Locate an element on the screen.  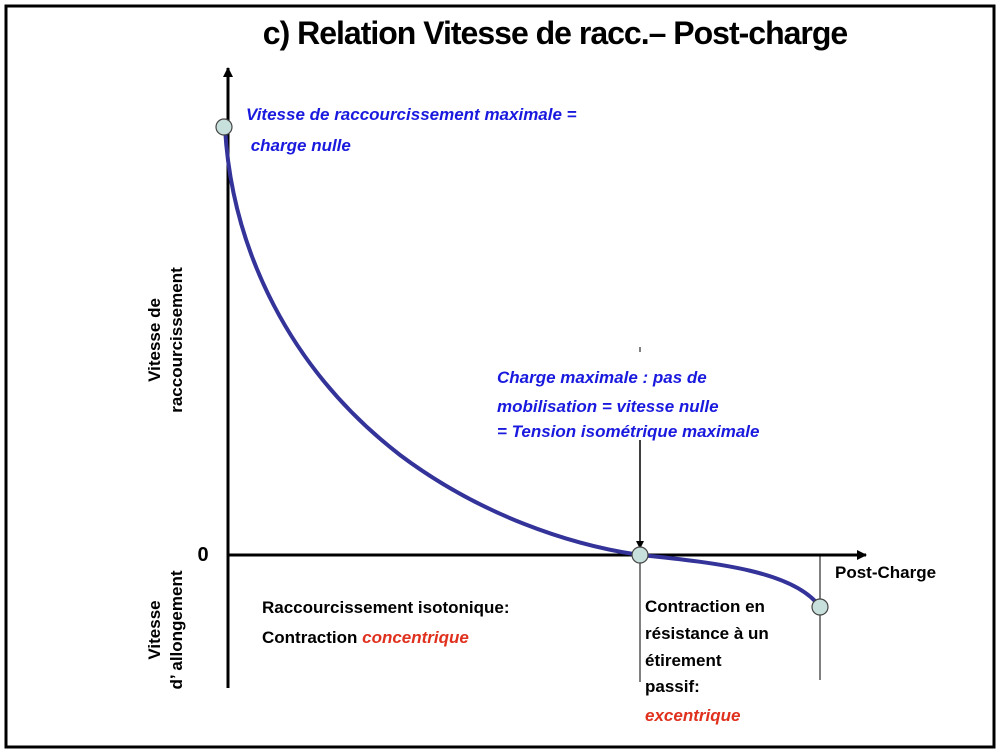
annotation: Contraction concentrique is located at coordinates (365, 637).